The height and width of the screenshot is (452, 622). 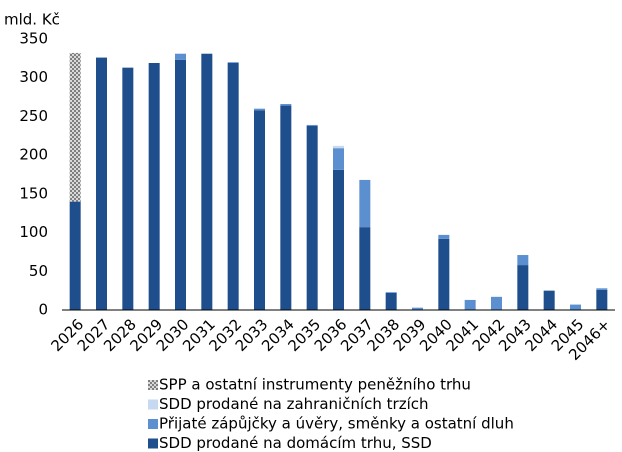 What do you see at coordinates (43, 310) in the screenshot?
I see `y-tick-label: 0` at bounding box center [43, 310].